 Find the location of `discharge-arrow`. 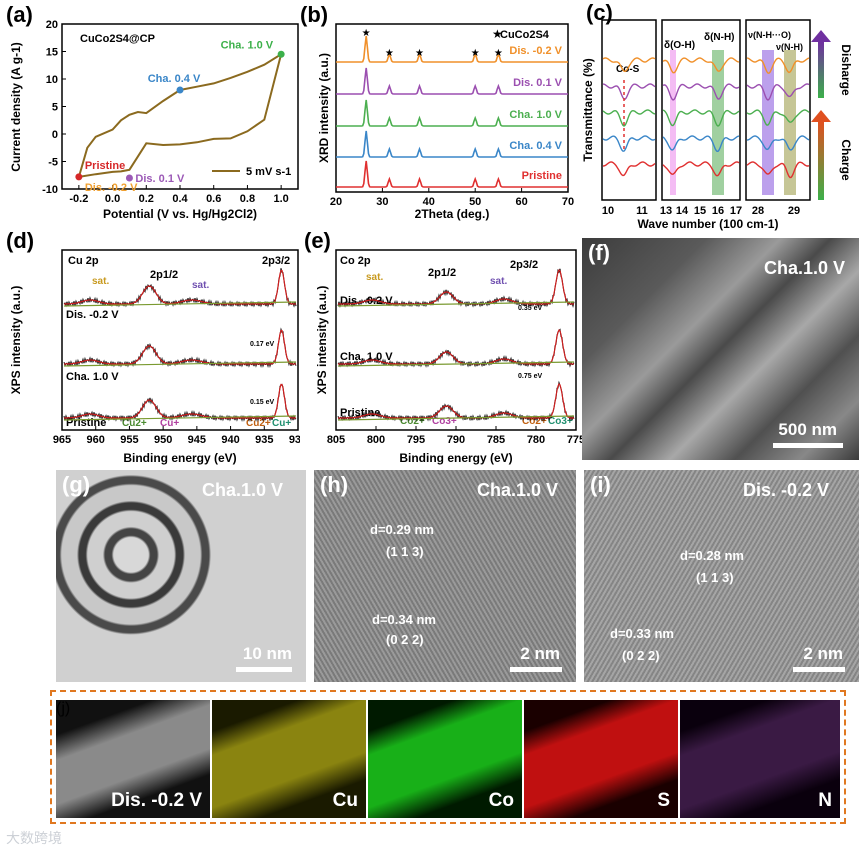

discharge-arrow is located at coordinates (821, 70).